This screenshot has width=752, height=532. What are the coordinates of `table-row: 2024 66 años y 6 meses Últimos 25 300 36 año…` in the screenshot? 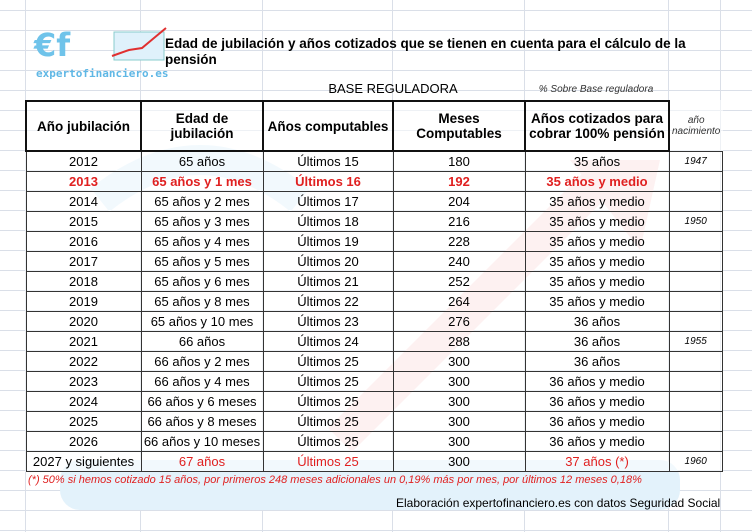 It's located at (374, 401).